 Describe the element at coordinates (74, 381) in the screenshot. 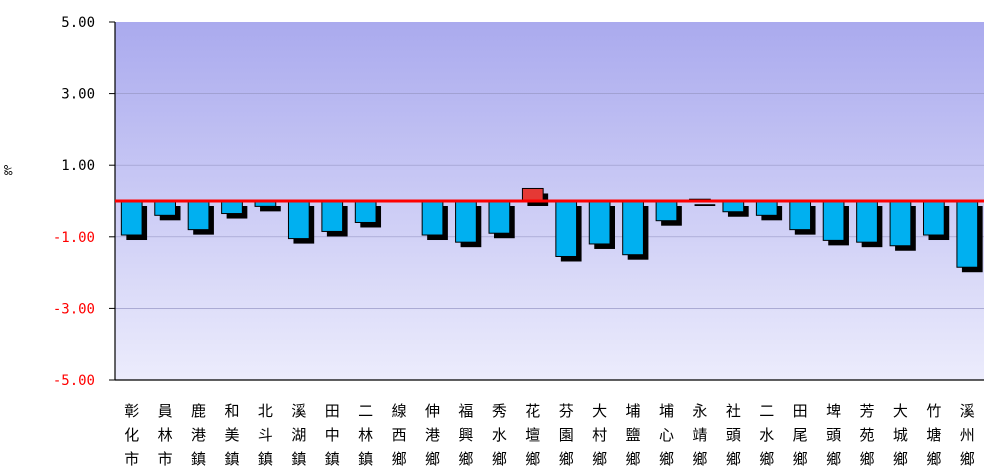

I see `y-tick-label: -5.00` at that location.